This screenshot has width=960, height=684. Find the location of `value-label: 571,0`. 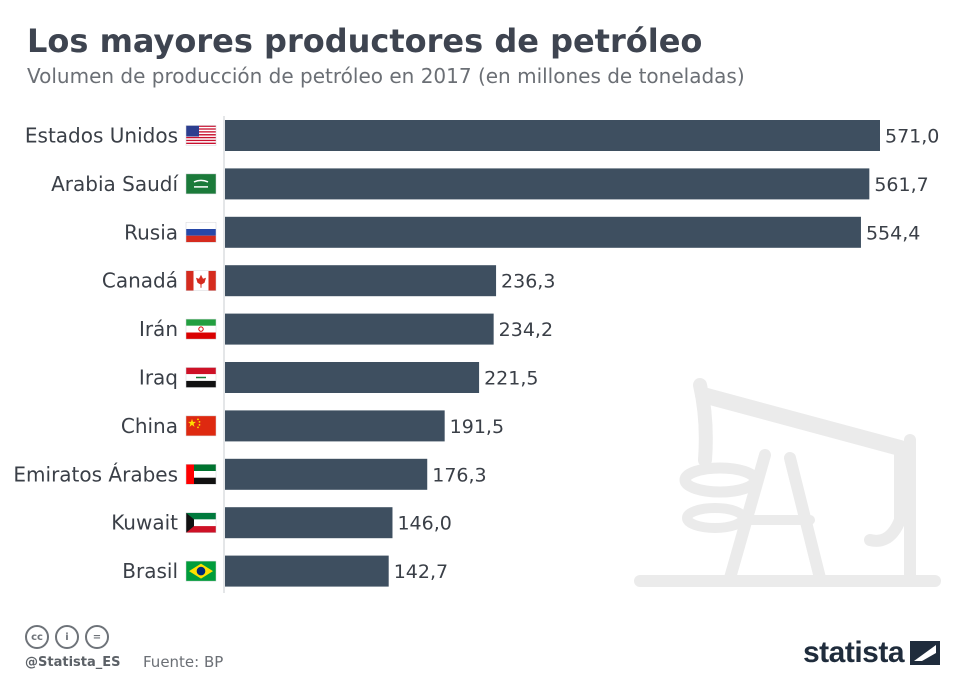

value-label: 571,0 is located at coordinates (912, 137).